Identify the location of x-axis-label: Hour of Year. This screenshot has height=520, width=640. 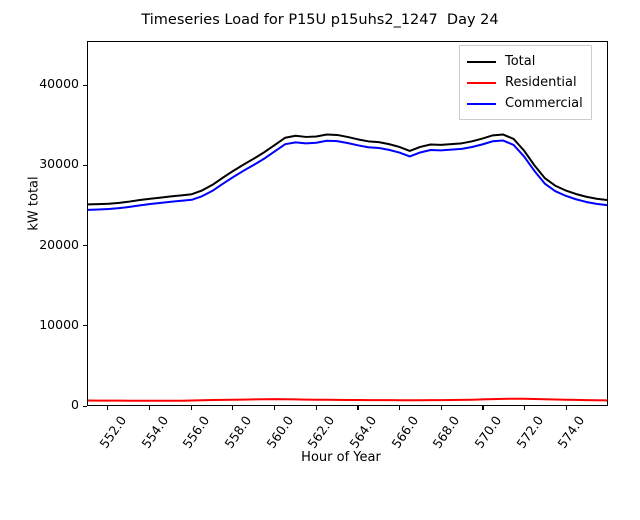
(341, 457).